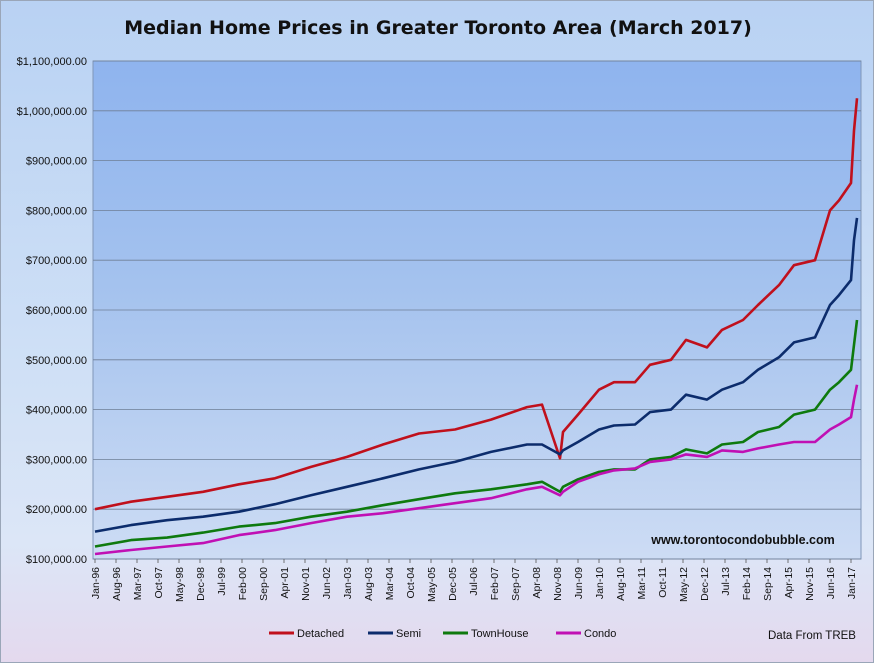 The width and height of the screenshot is (874, 663). I want to click on y-tick-label: $600,000.00, so click(56, 311).